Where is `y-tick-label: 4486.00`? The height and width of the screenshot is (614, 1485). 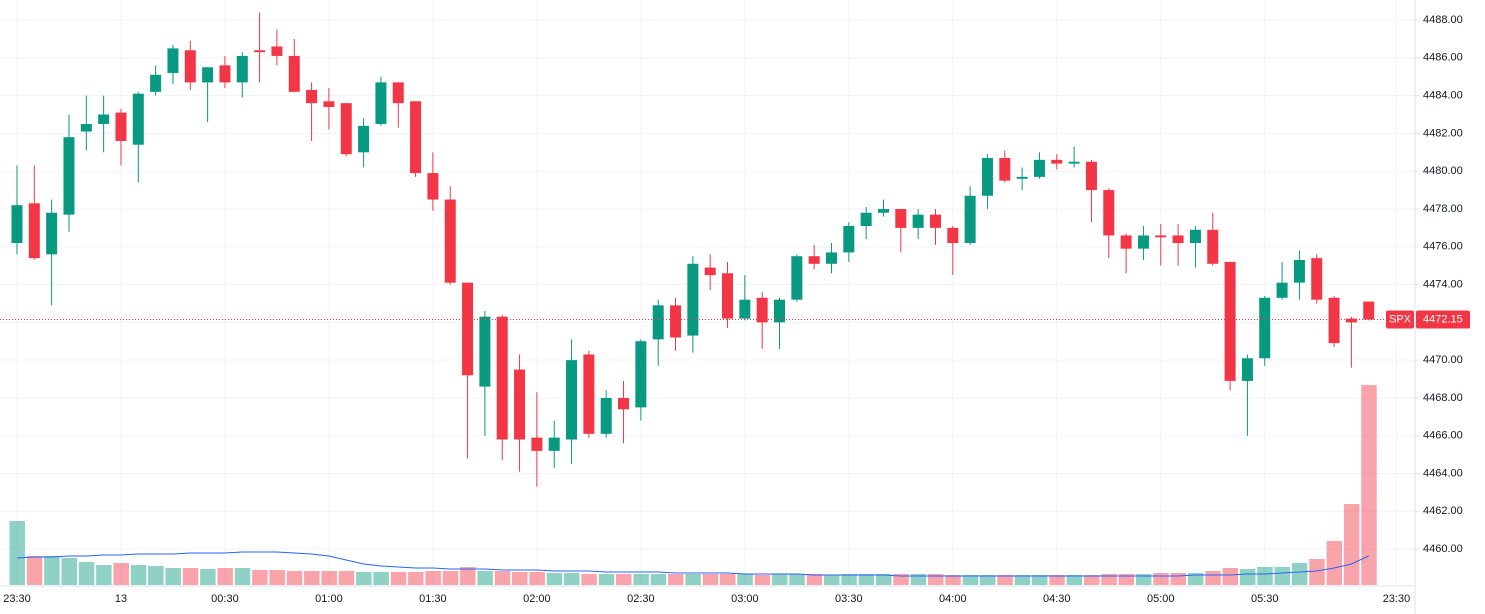
y-tick-label: 4486.00 is located at coordinates (1443, 58).